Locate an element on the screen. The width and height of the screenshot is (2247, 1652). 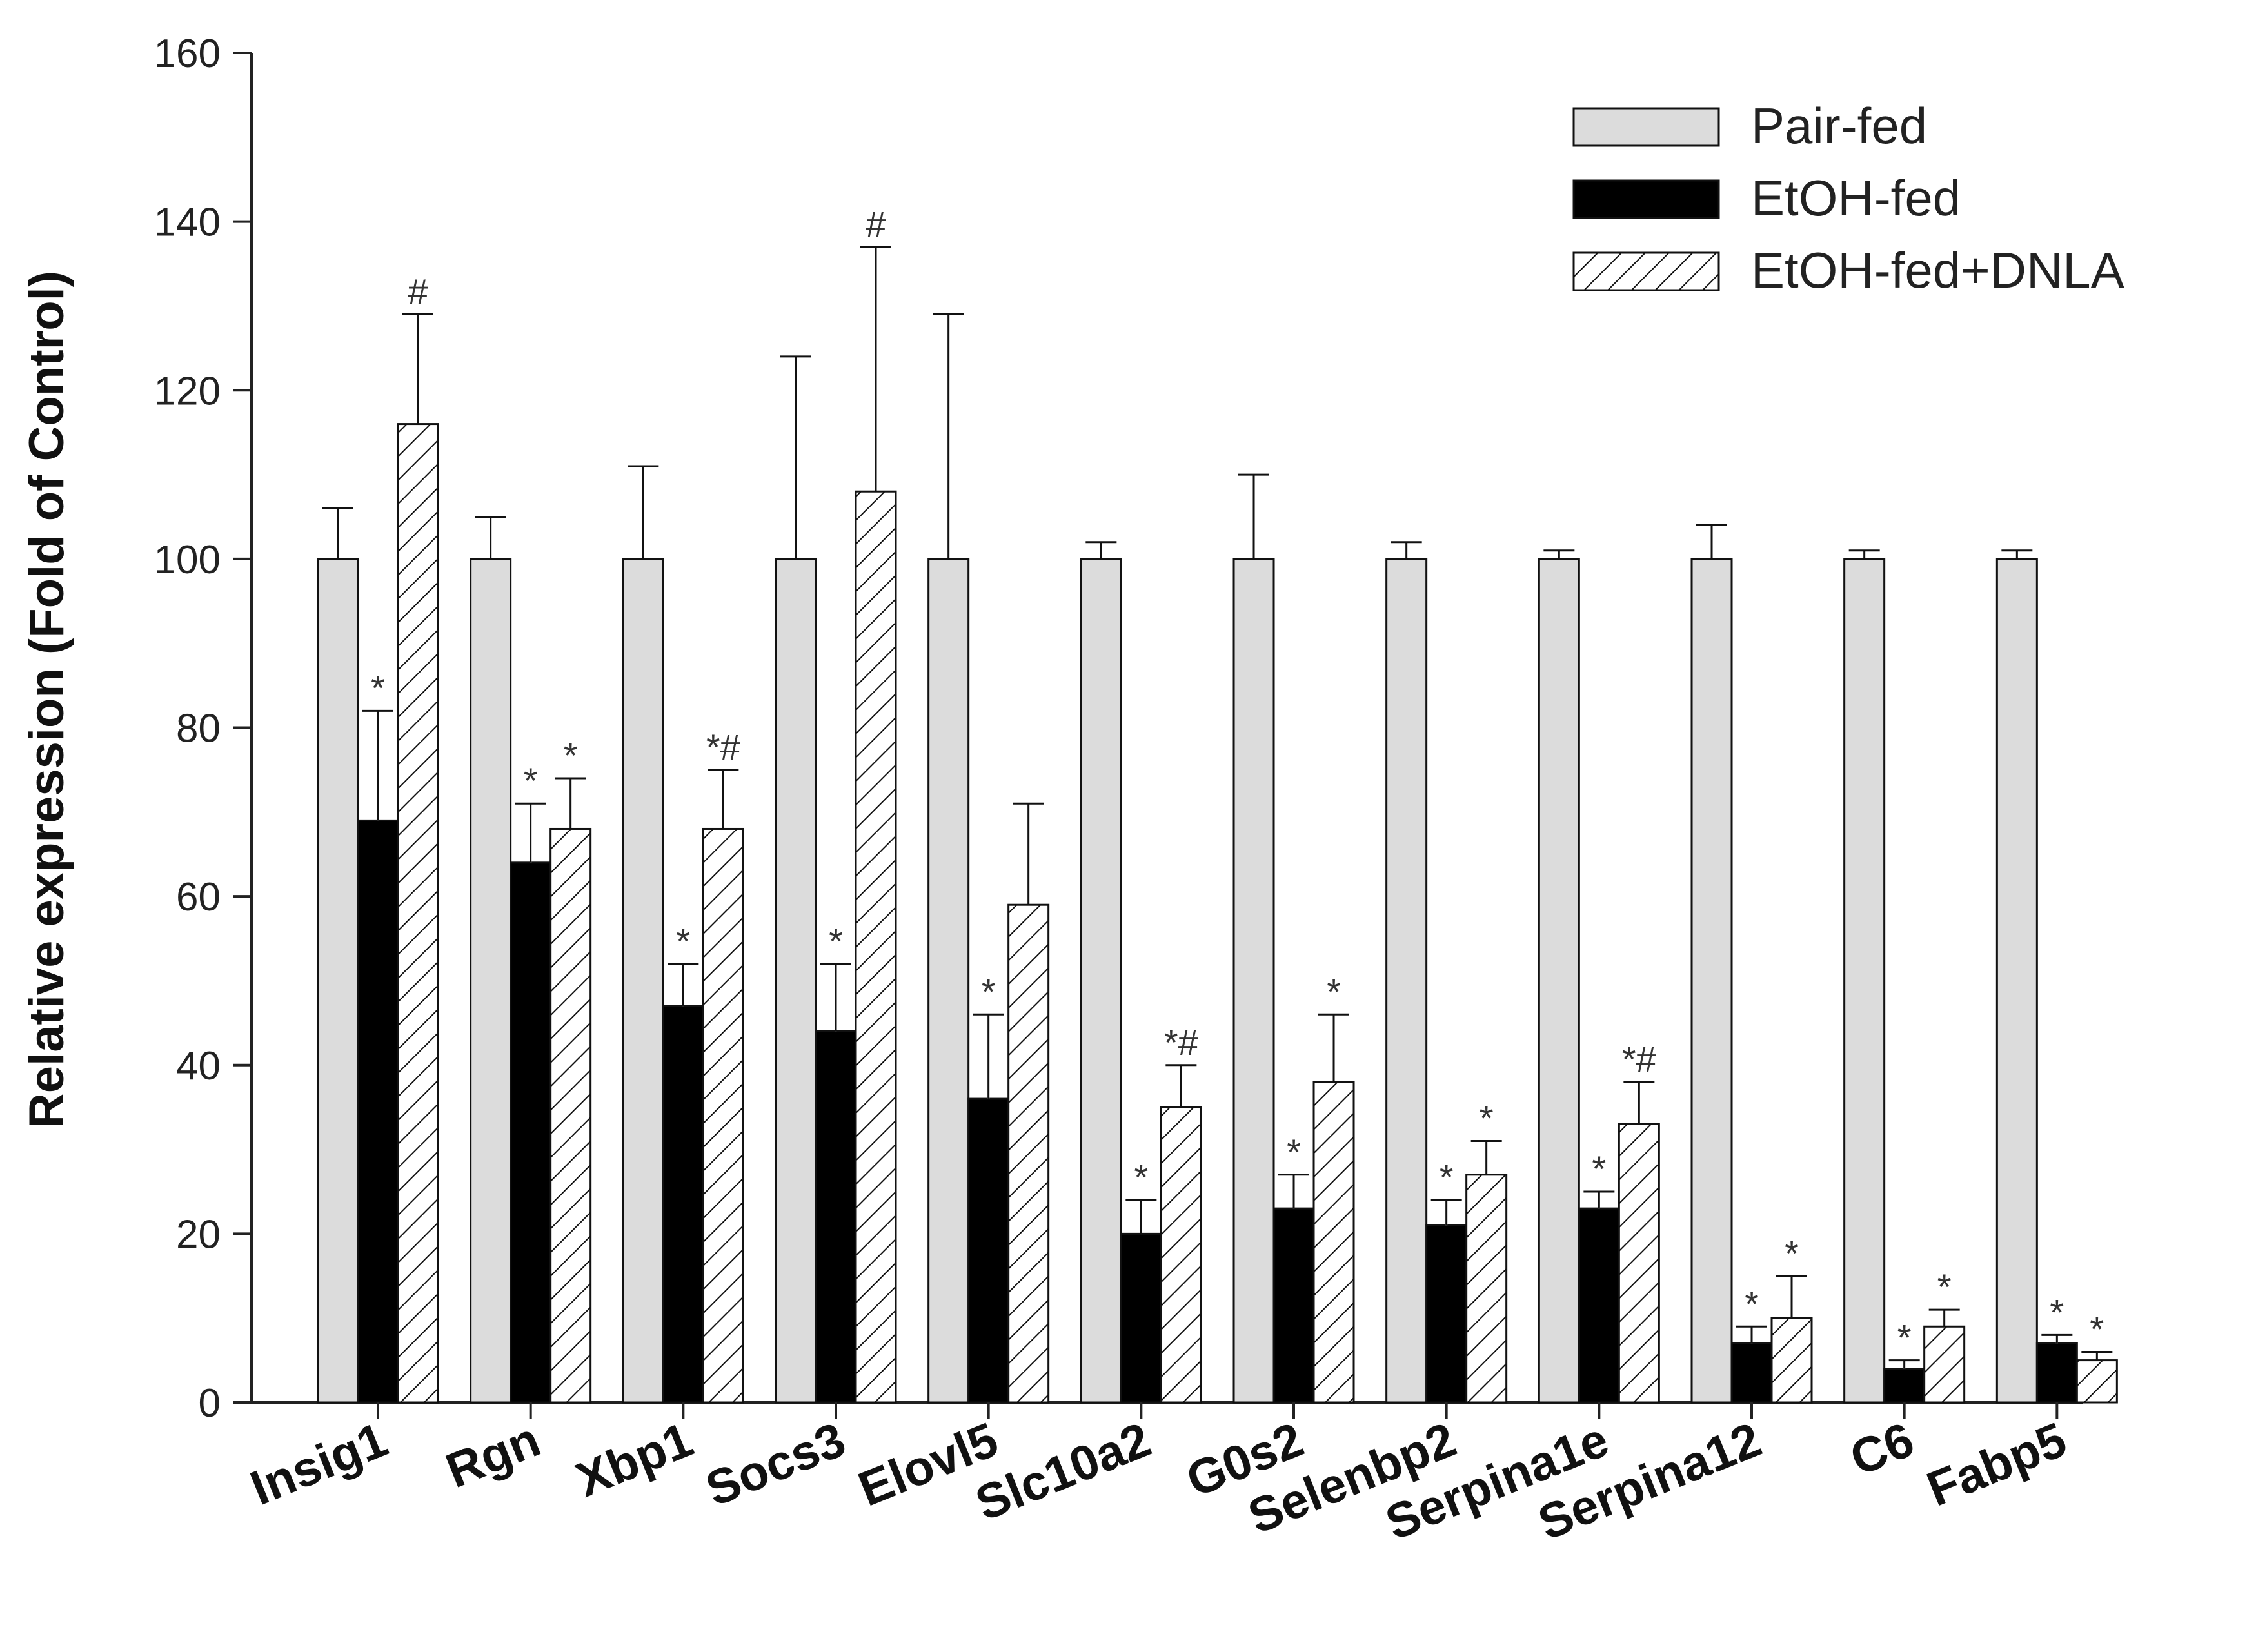
x-tick-label: Socs3 is located at coordinates (775, 1465).